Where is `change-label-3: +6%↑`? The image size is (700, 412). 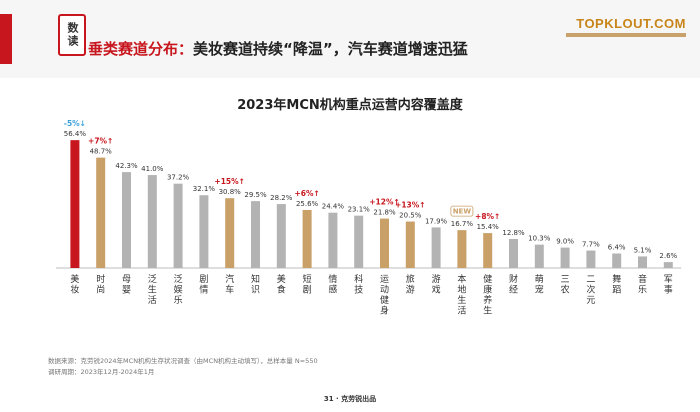 change-label-3: +6%↑ is located at coordinates (306, 193).